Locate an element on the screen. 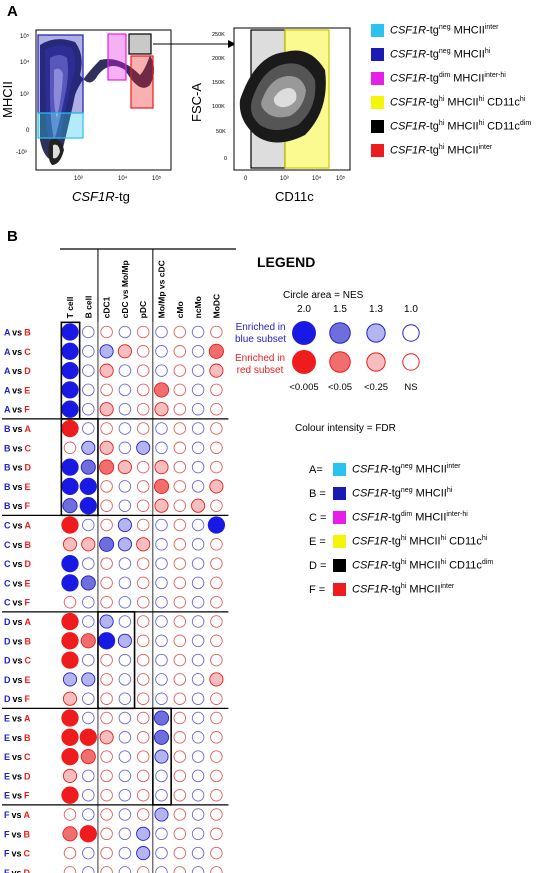 The height and width of the screenshot is (873, 536). panel-a-legend-item-2: CSF1R-tgdim MHCIIinter-hi is located at coordinates (438, 79).